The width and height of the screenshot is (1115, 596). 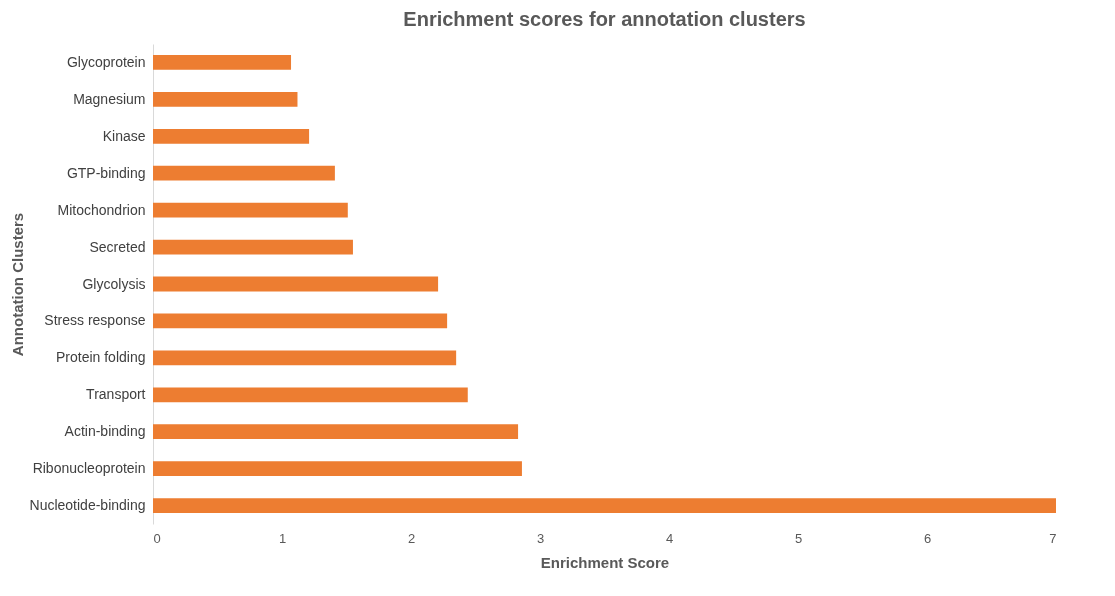 What do you see at coordinates (540, 538) in the screenshot?
I see `x-tick-label: 3` at bounding box center [540, 538].